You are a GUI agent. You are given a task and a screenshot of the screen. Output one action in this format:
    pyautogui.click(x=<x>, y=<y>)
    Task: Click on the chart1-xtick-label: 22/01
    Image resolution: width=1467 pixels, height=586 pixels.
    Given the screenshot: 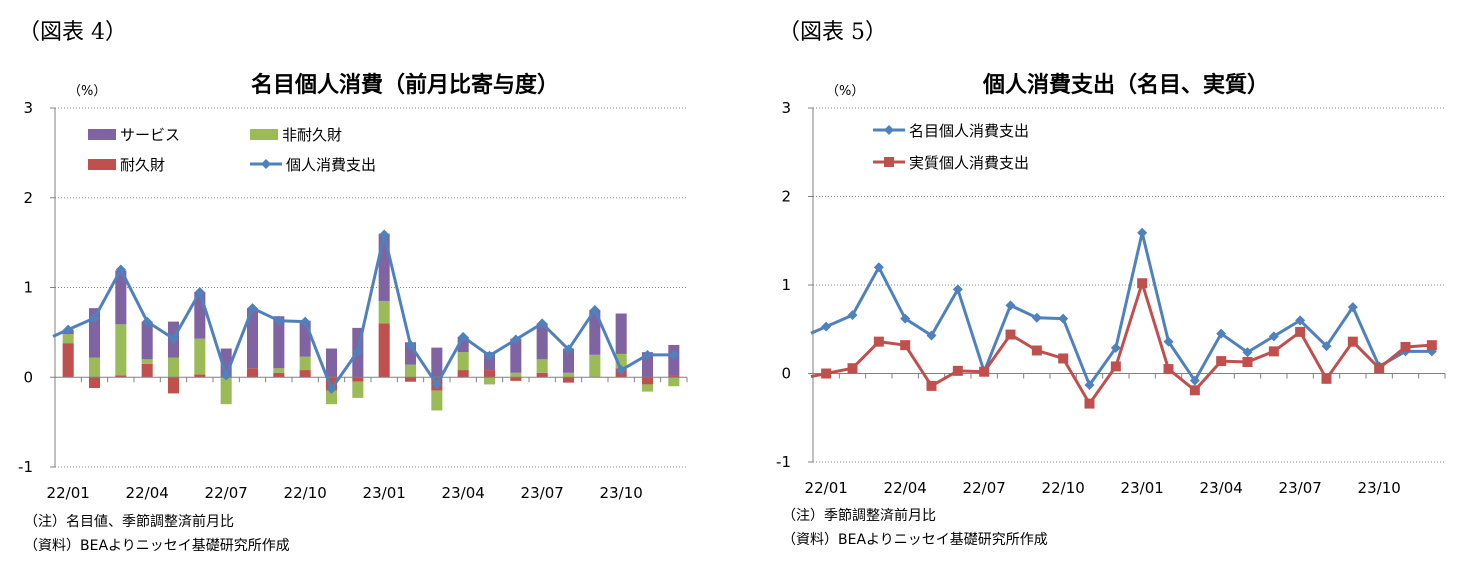 What is the action you would take?
    pyautogui.click(x=68, y=493)
    